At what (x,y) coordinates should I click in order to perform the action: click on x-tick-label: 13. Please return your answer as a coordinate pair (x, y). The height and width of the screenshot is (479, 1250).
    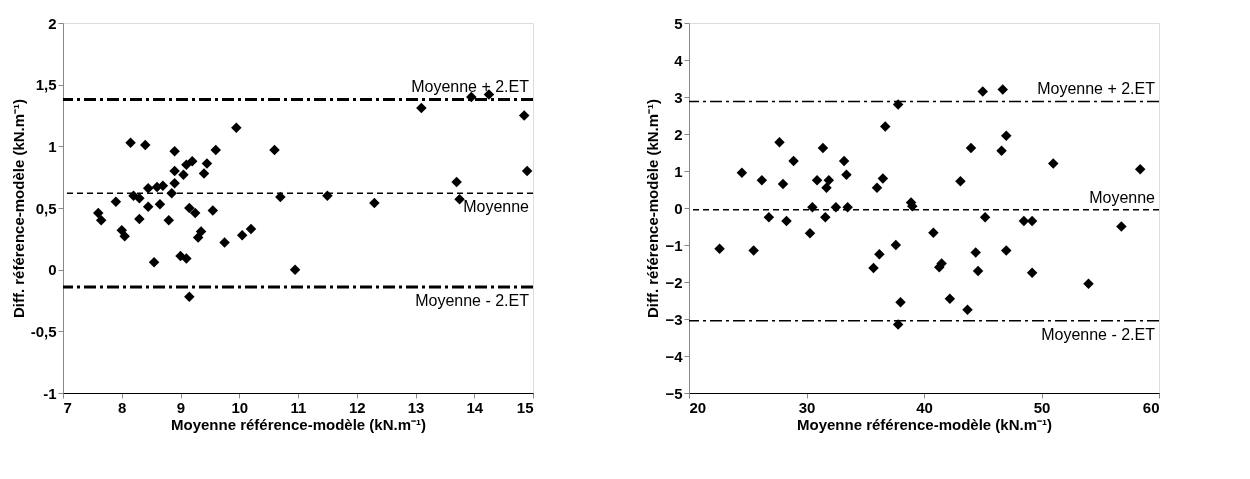
    Looking at the image, I should click on (416, 407).